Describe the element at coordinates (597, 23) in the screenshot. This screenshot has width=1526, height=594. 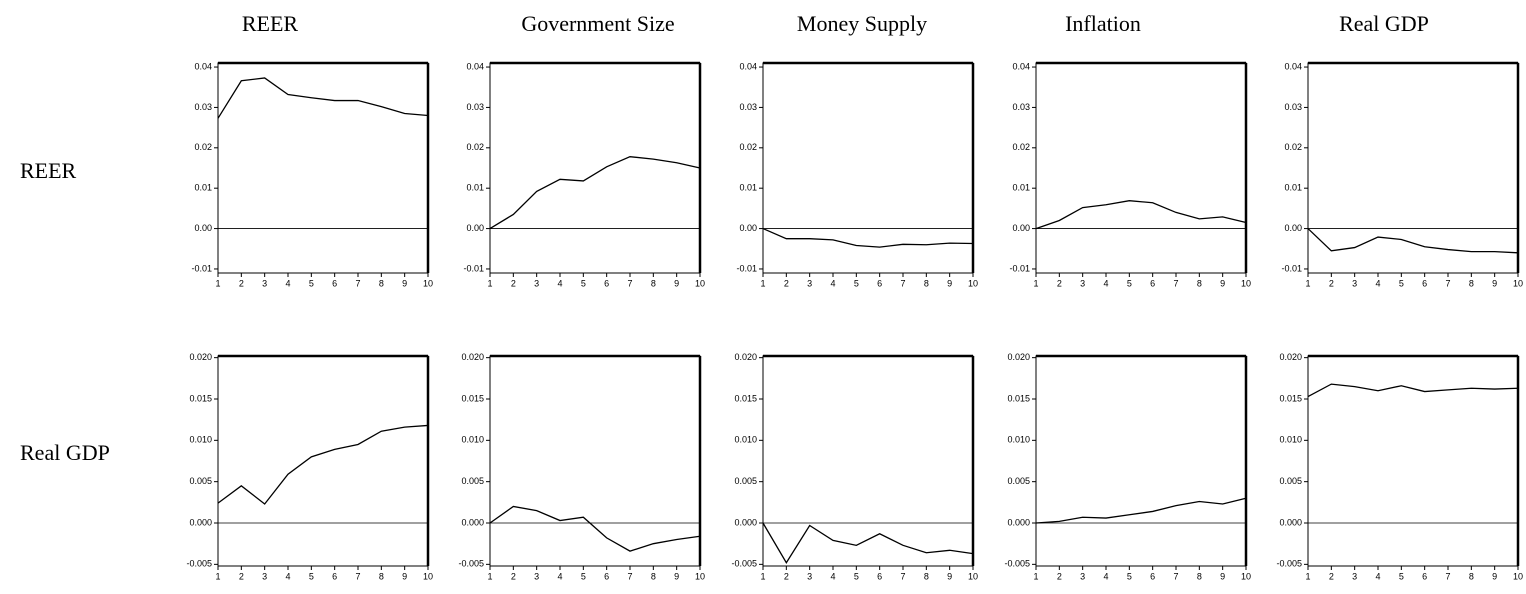
I see `column-label: Government Size` at that location.